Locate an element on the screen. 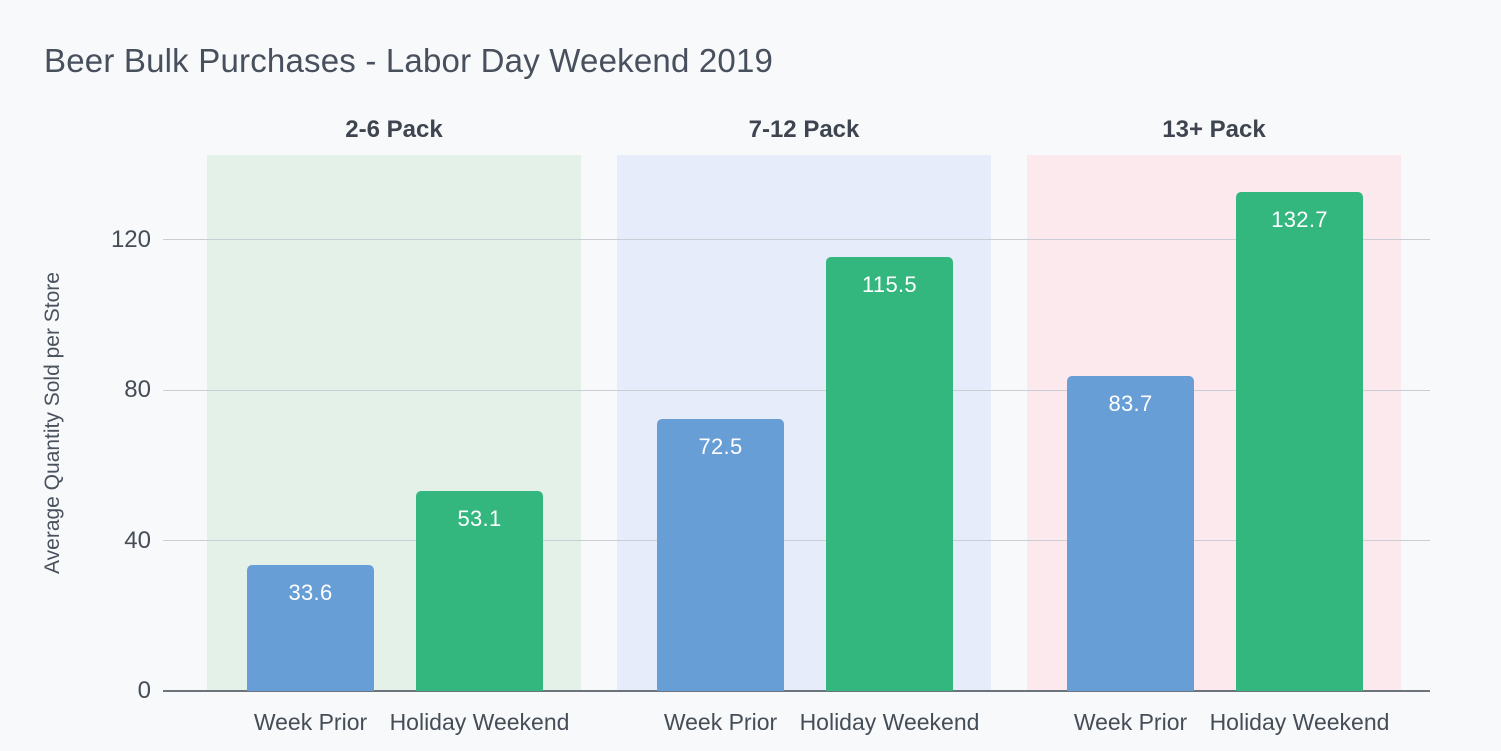 The image size is (1501, 751). bar-holiday-weekend: 132.7 is located at coordinates (1299, 441).